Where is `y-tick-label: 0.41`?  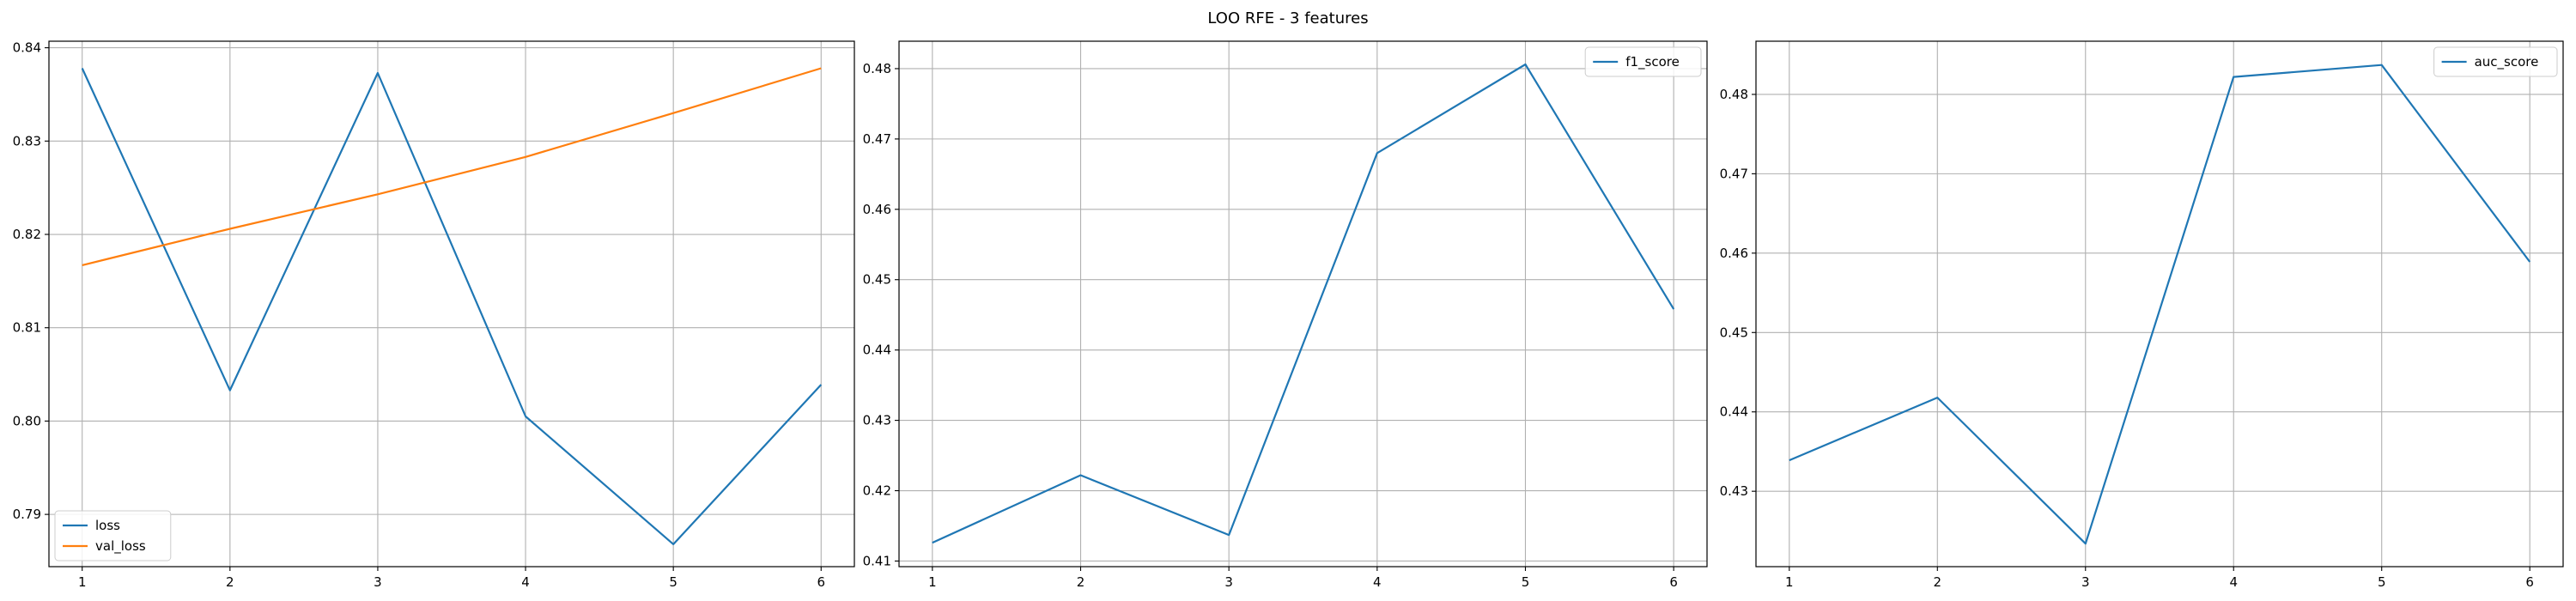 y-tick-label: 0.41 is located at coordinates (877, 560).